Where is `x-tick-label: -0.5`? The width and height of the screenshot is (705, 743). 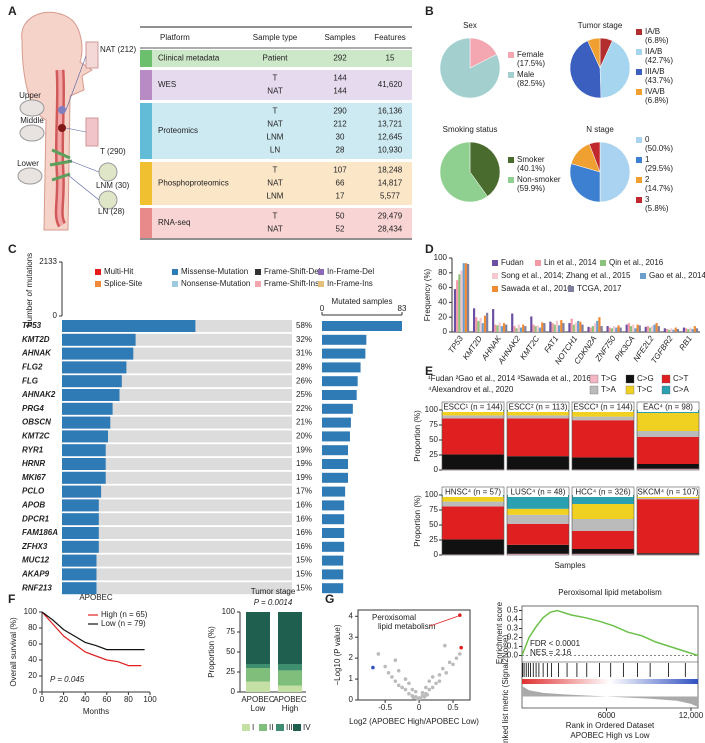
x-tick-label: -0.5 is located at coordinates (385, 707).